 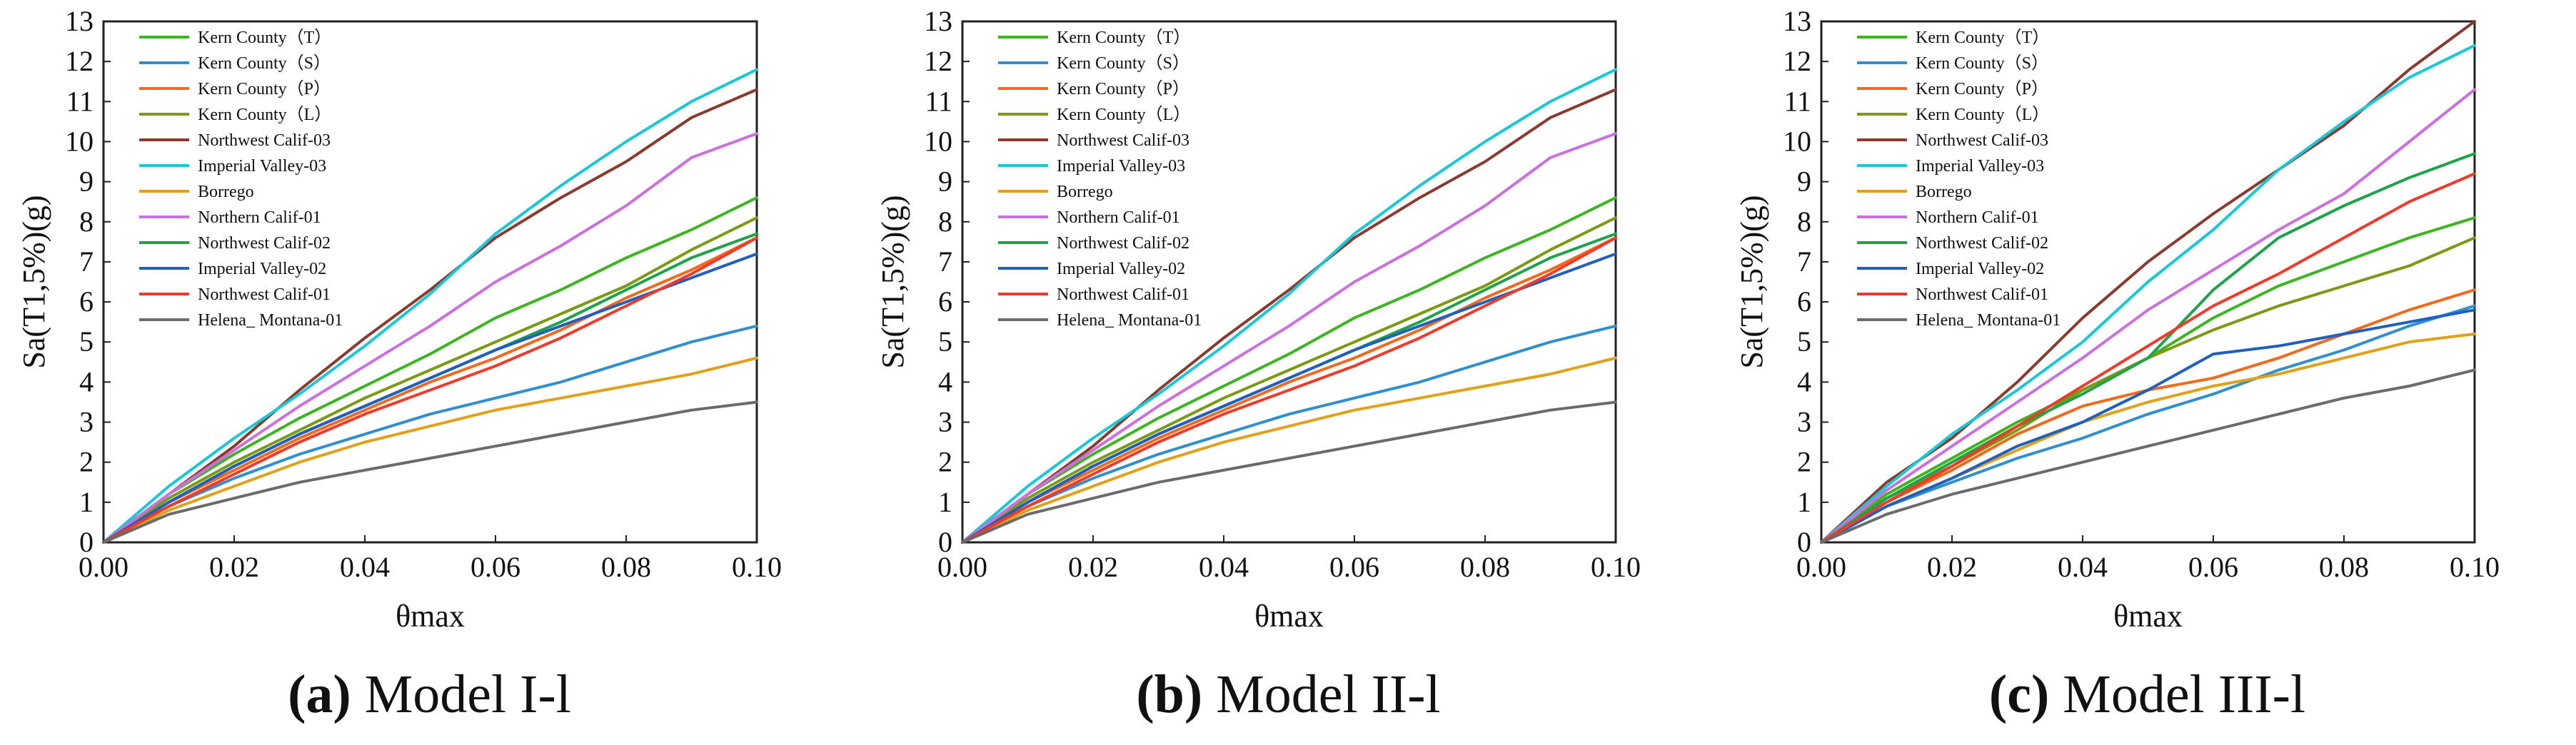 What do you see at coordinates (319, 694) in the screenshot?
I see `caption-a-letter: (a)` at bounding box center [319, 694].